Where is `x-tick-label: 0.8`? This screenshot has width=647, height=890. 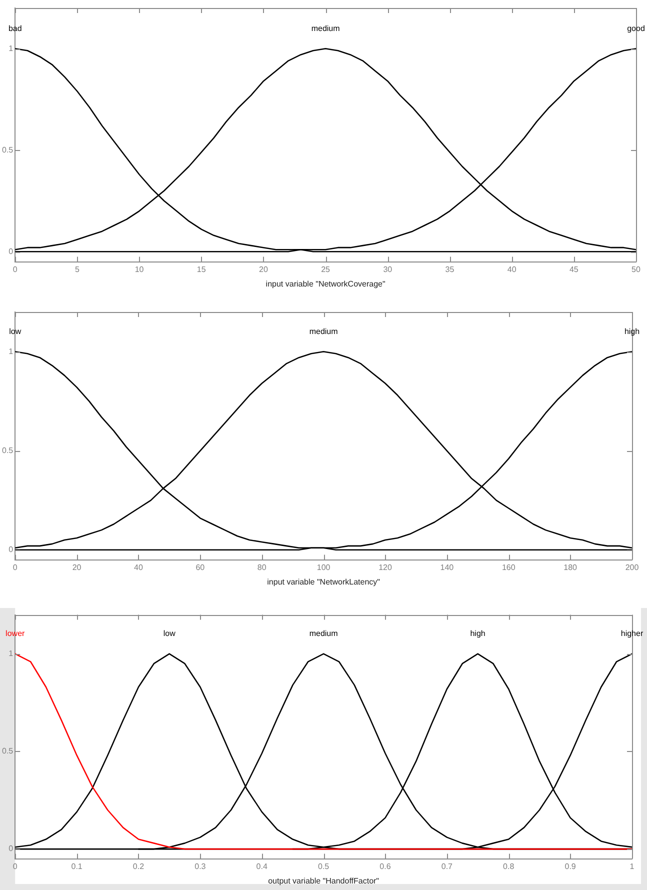 x-tick-label: 0.8 is located at coordinates (509, 866).